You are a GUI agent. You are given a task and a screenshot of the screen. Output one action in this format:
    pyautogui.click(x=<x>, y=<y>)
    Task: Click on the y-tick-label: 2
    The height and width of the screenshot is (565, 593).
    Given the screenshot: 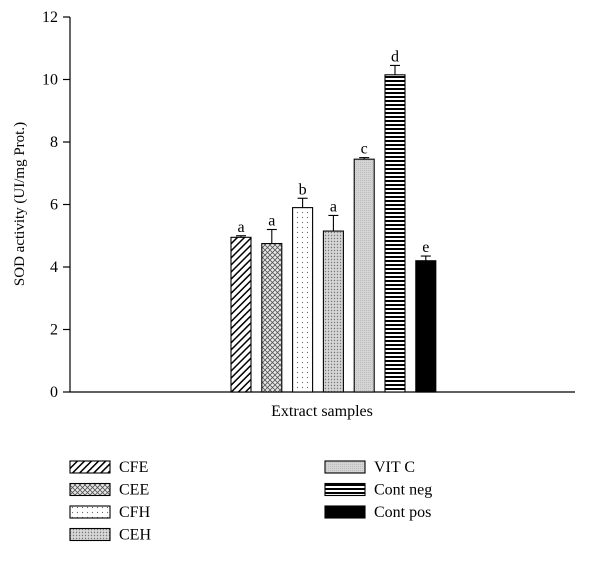 What is the action you would take?
    pyautogui.click(x=54, y=330)
    